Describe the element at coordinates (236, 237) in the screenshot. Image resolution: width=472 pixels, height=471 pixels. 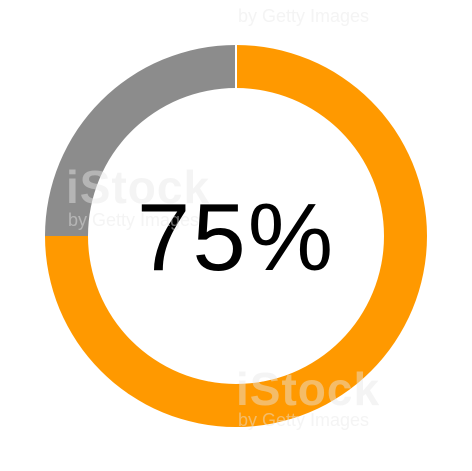
I see `center-percentage-label: 75%` at that location.